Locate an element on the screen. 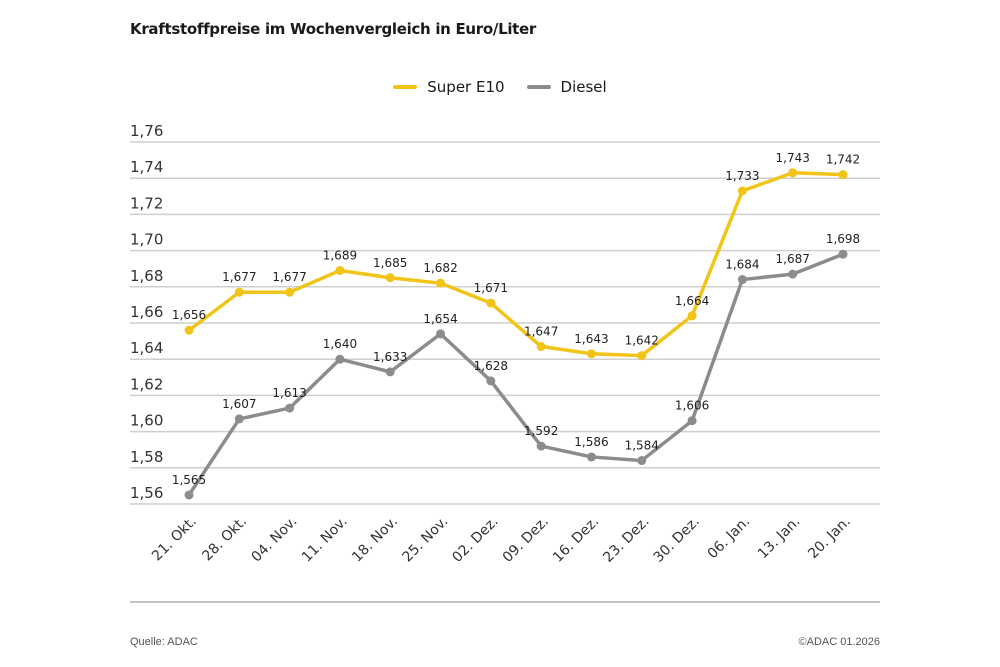 The height and width of the screenshot is (667, 1000). data-label: 1,671 is located at coordinates (491, 288).